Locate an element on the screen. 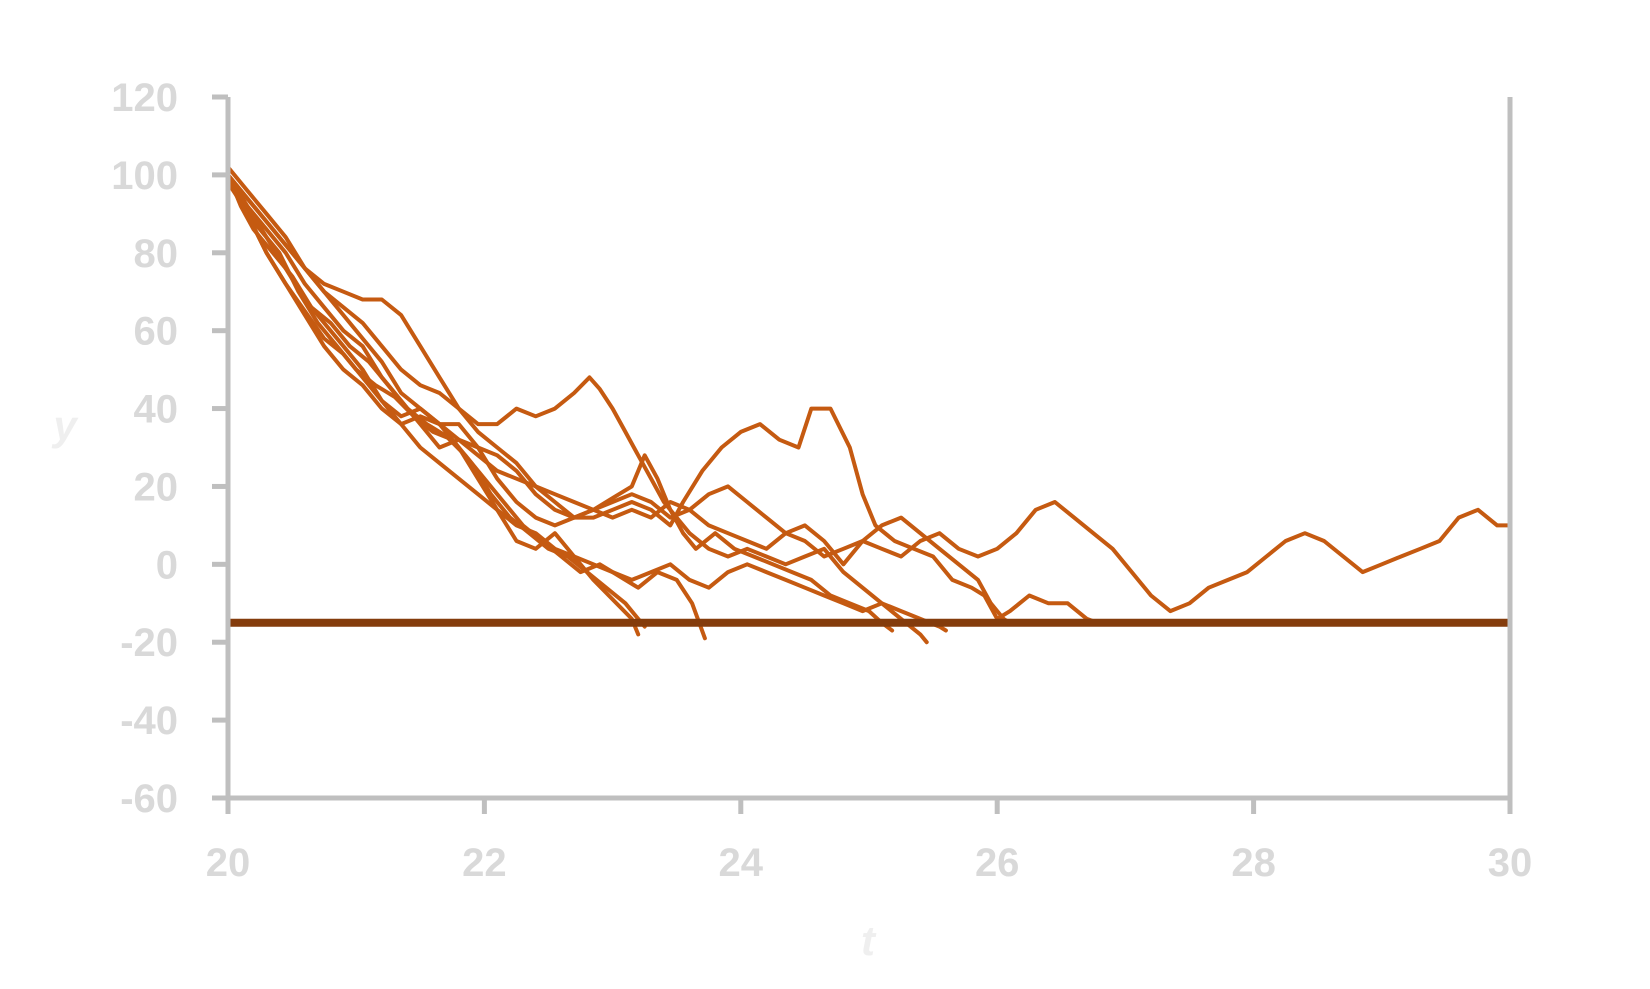 The height and width of the screenshot is (989, 1650). x-axis-title: t is located at coordinates (869, 940).